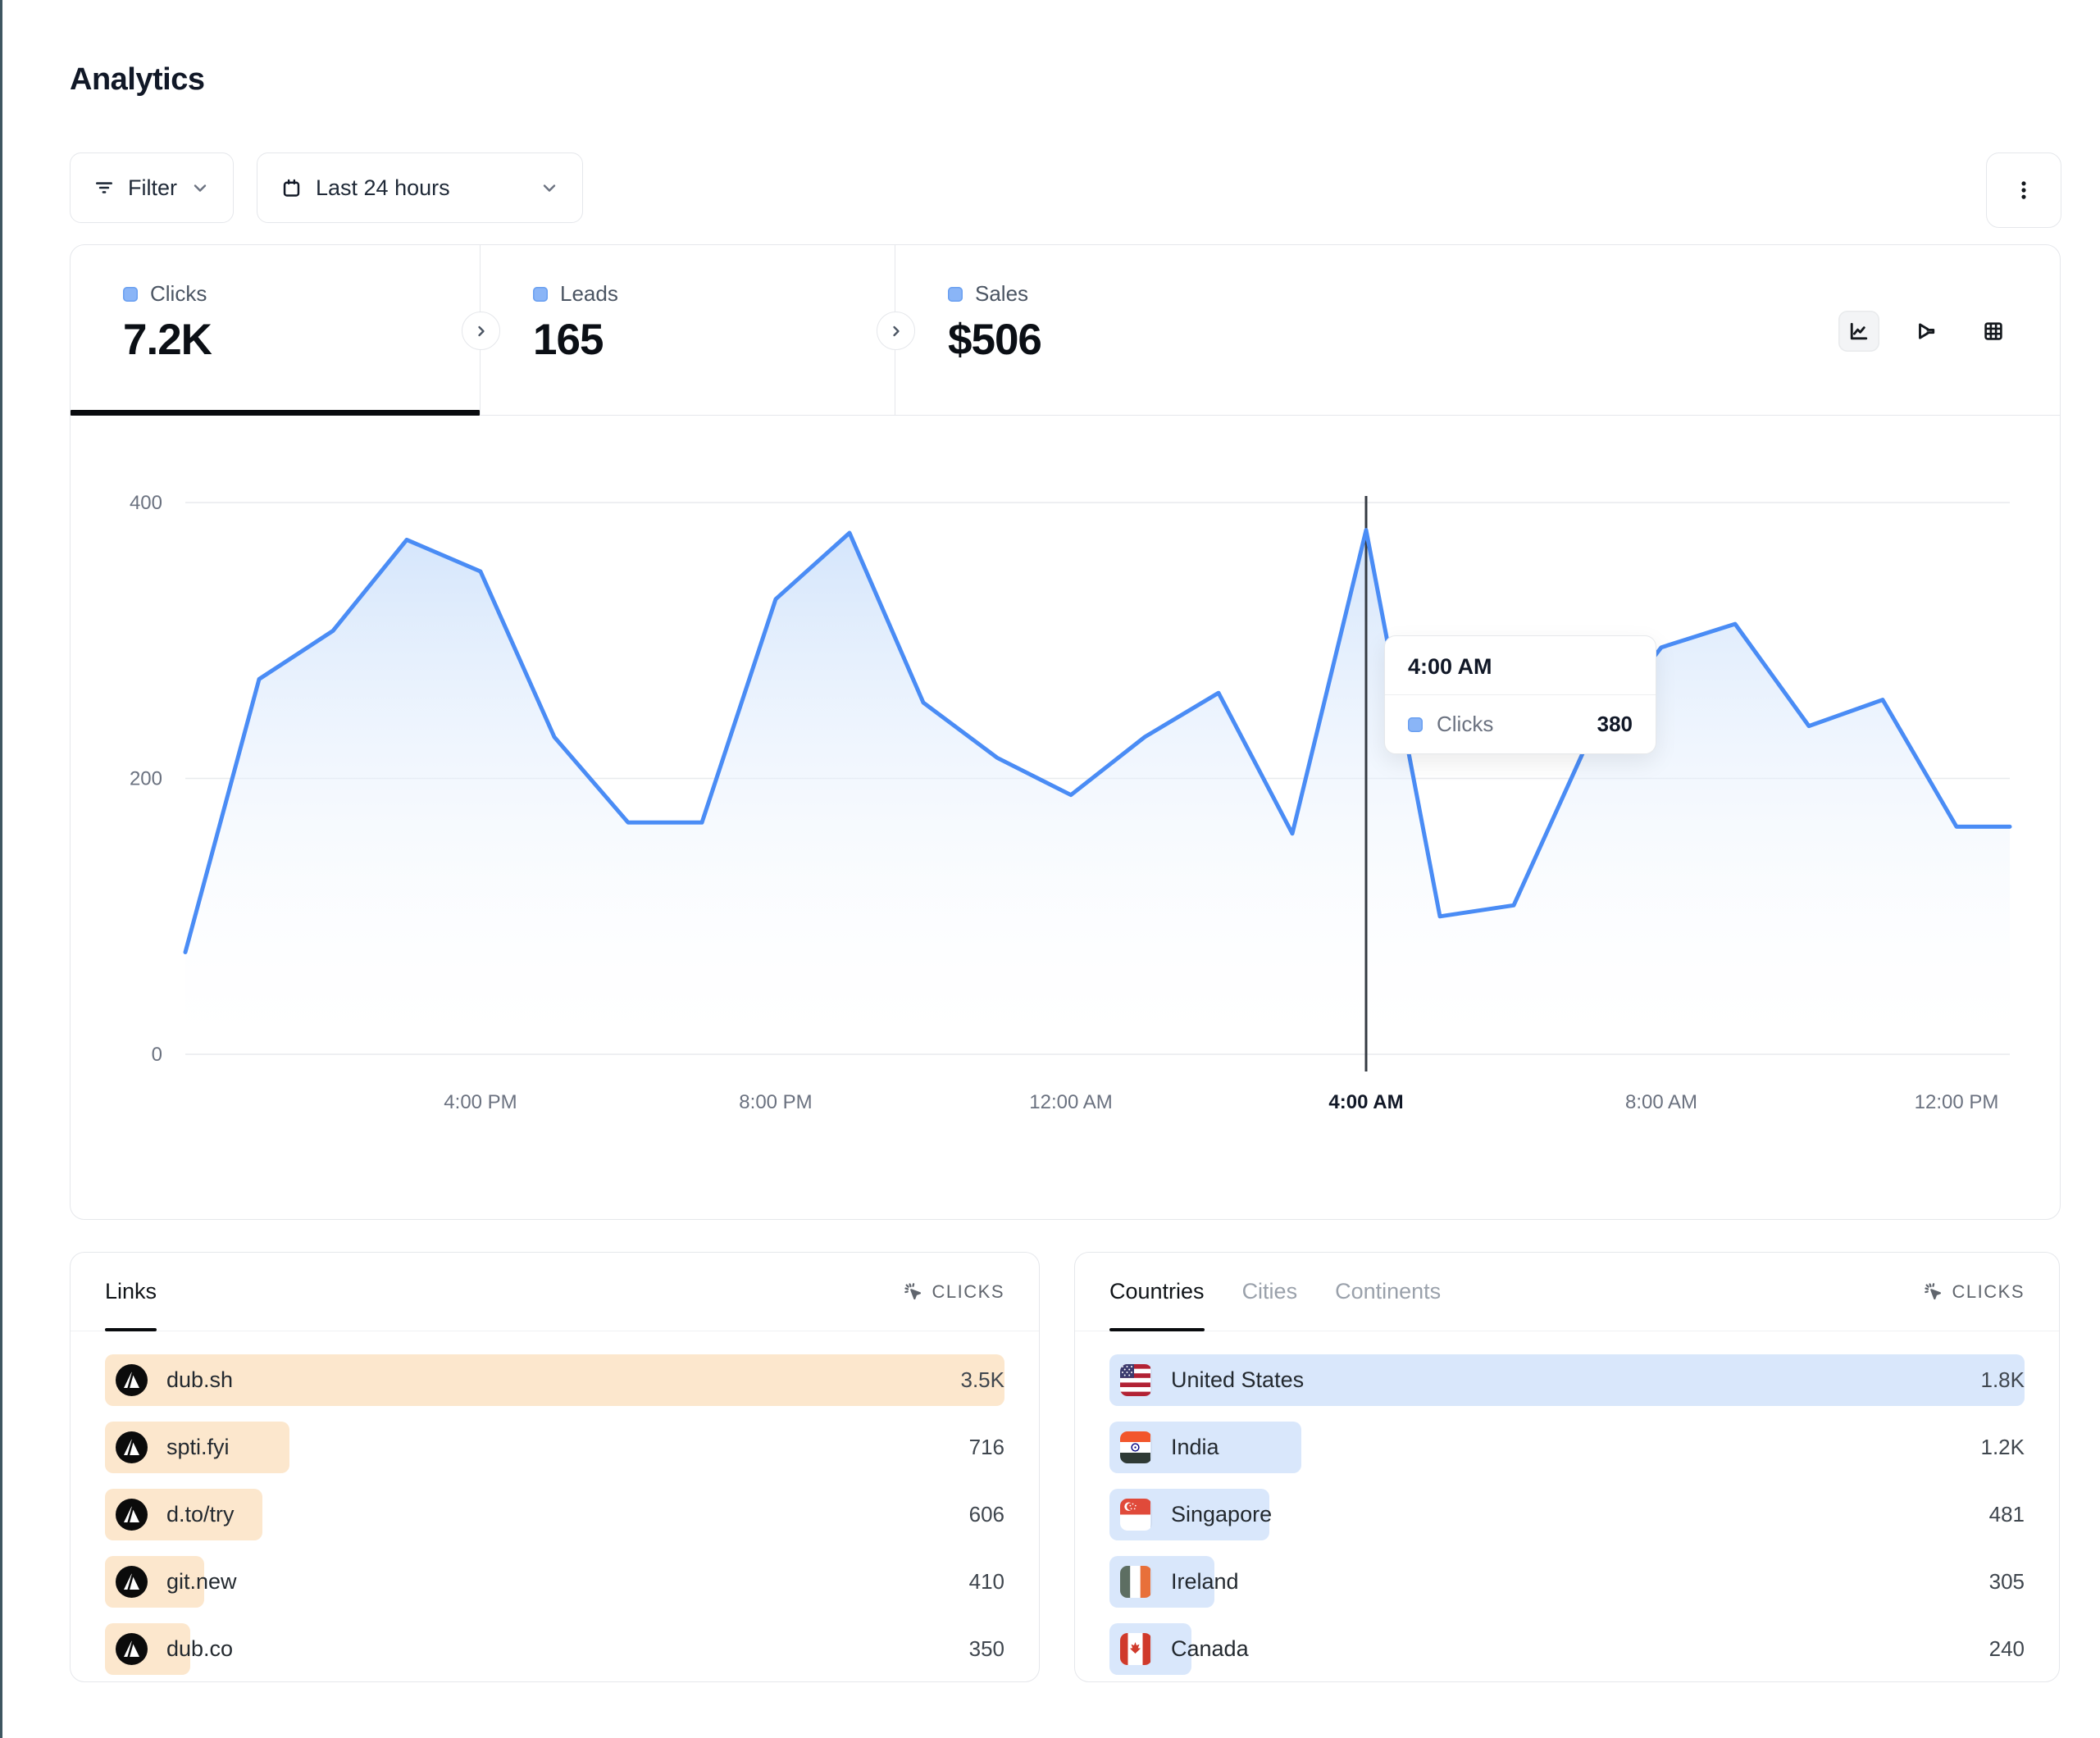 Image resolution: width=2100 pixels, height=1738 pixels. I want to click on flag-ie-icon, so click(1136, 1582).